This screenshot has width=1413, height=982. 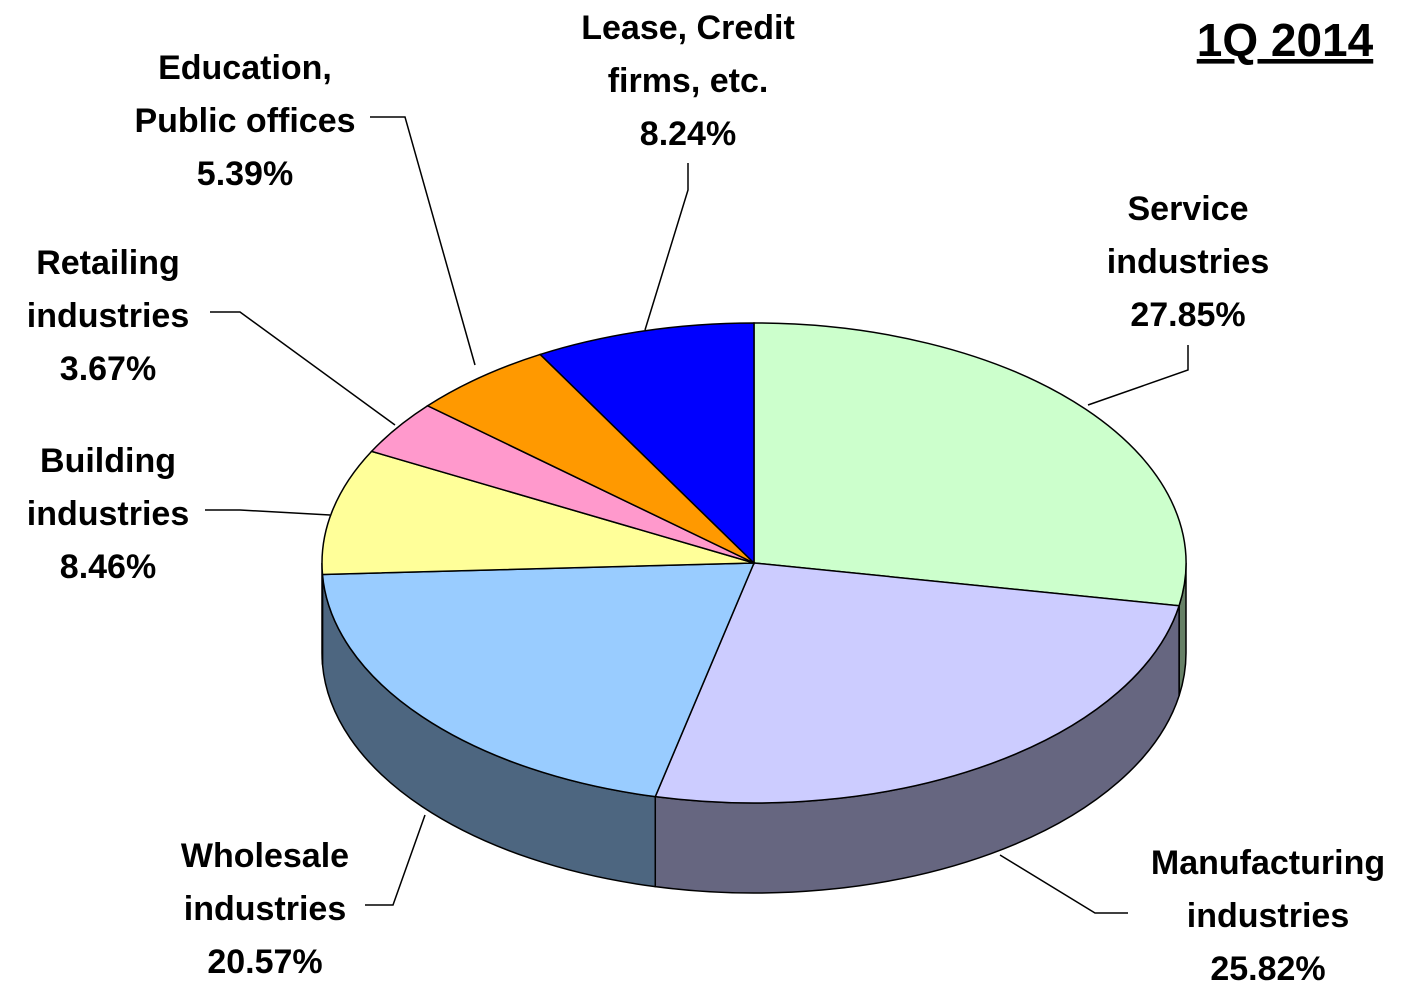 What do you see at coordinates (1187, 315) in the screenshot?
I see `value-label: 27.85%` at bounding box center [1187, 315].